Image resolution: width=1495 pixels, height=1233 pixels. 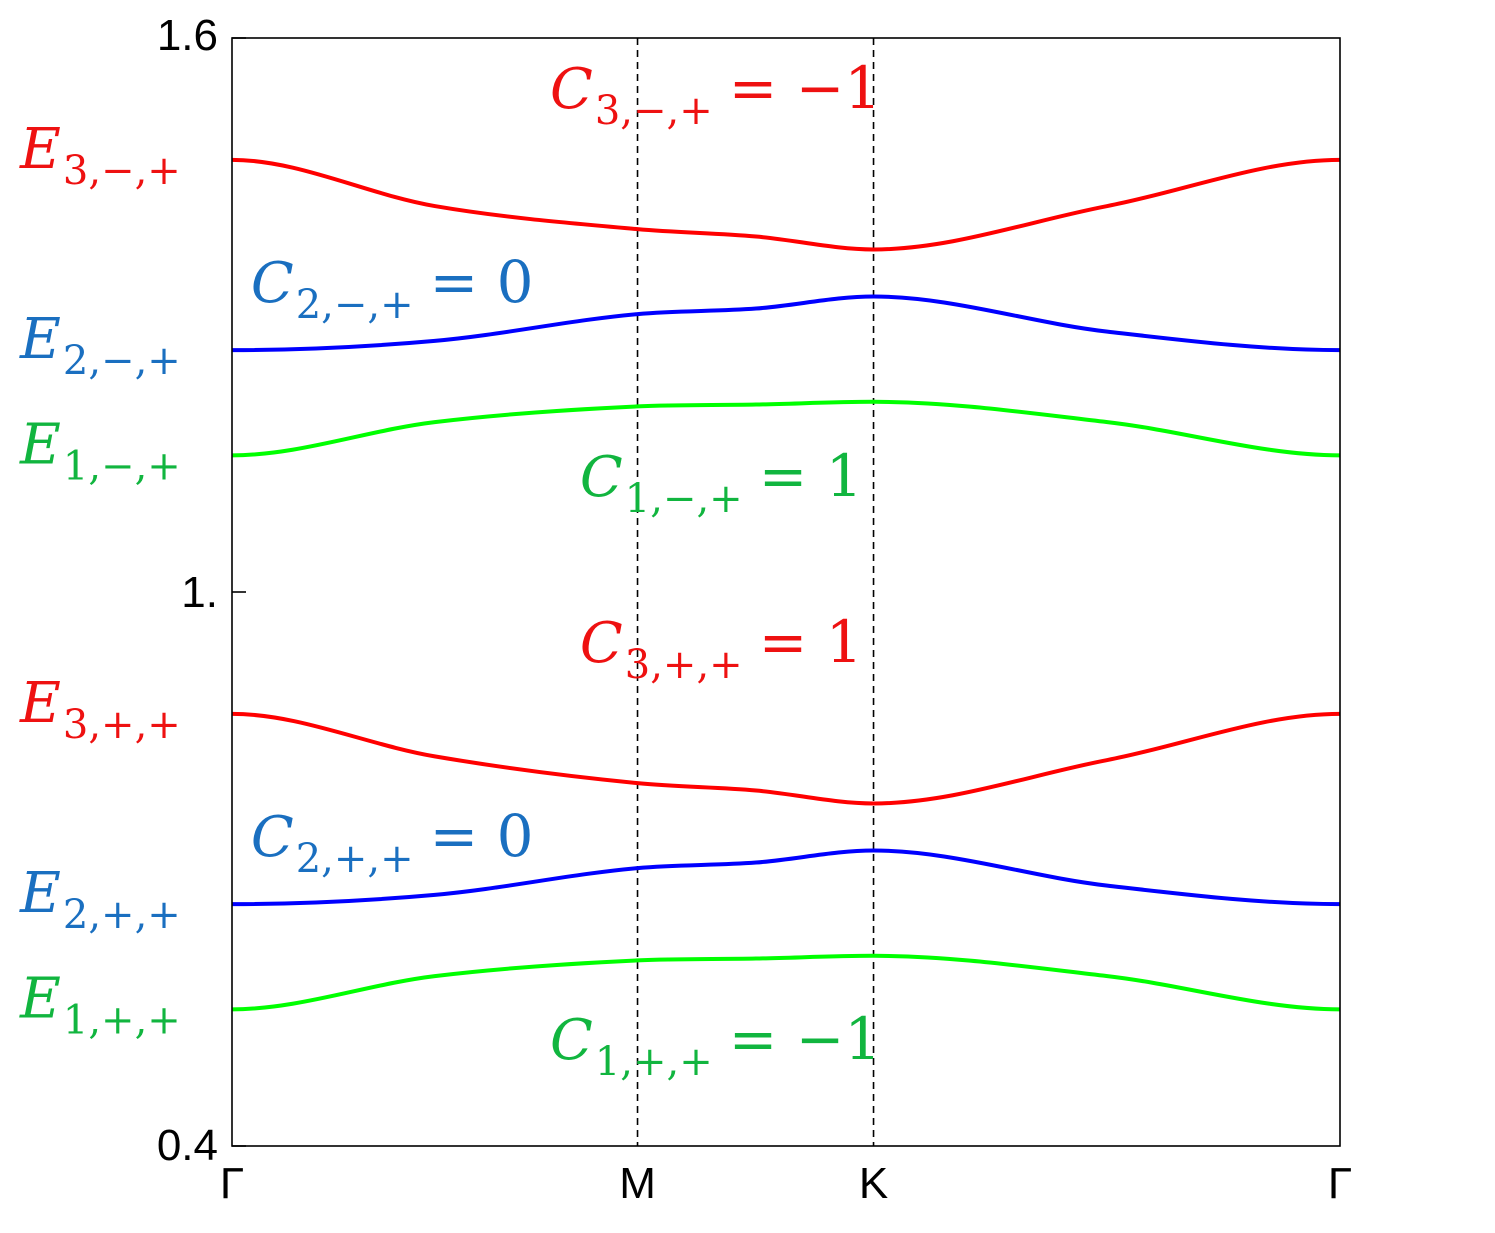 What do you see at coordinates (100, 580) in the screenshot?
I see `energy-labels: E3,−,+ E2,−,+ E1,−,+ E3,+,+ E2,+,+ E1,+,+` at bounding box center [100, 580].